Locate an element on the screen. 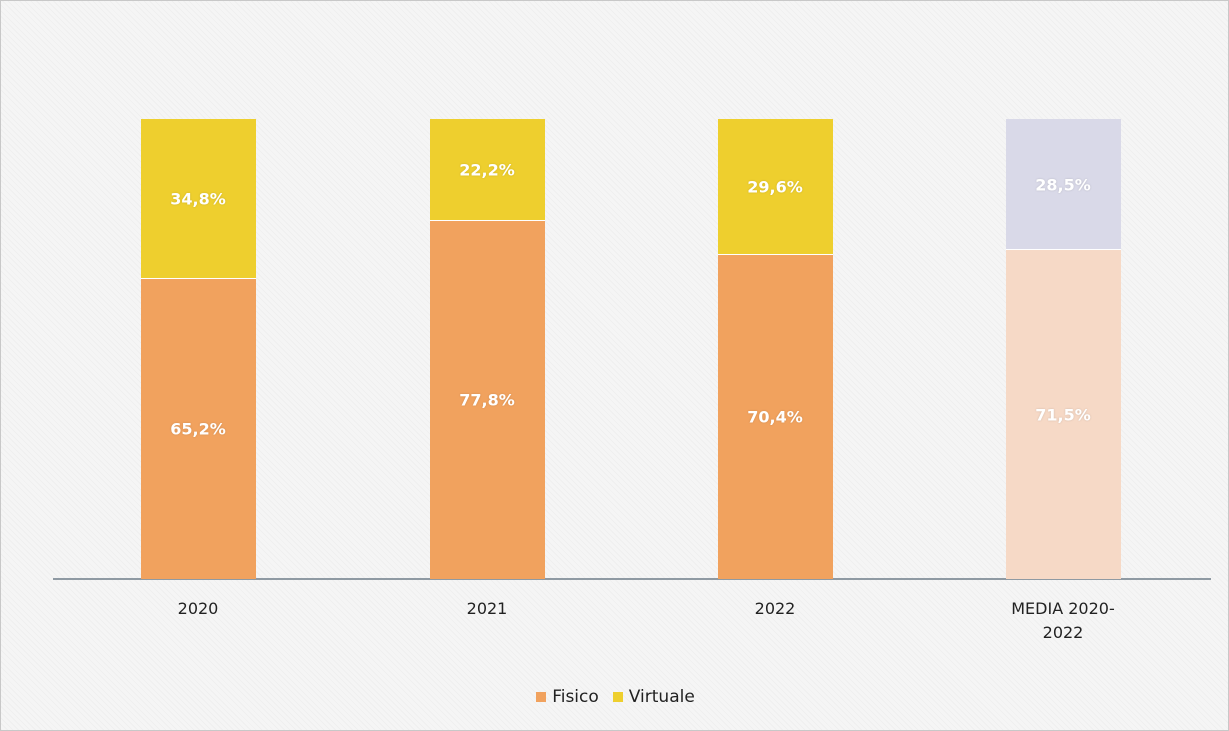  data-label: 65,2% is located at coordinates (198, 429).